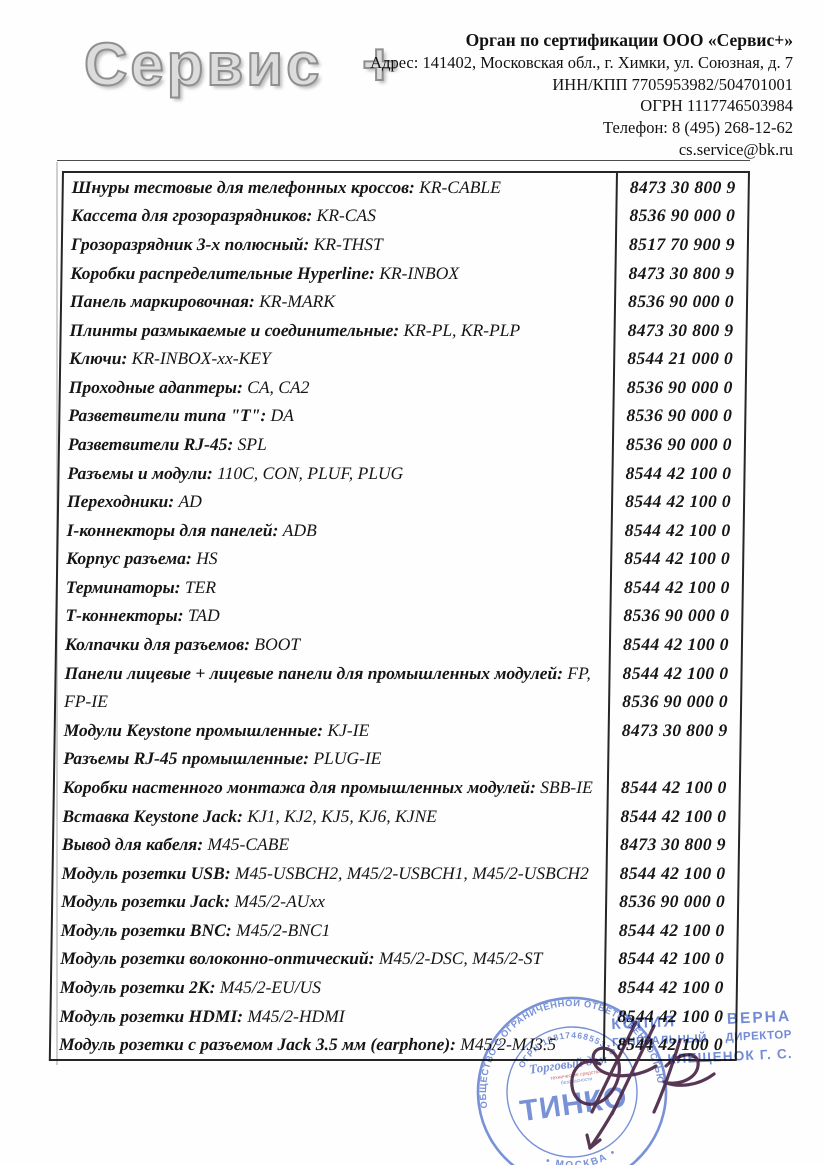  I want to click on product-label: Модуль розетки BNC:, so click(146, 929).